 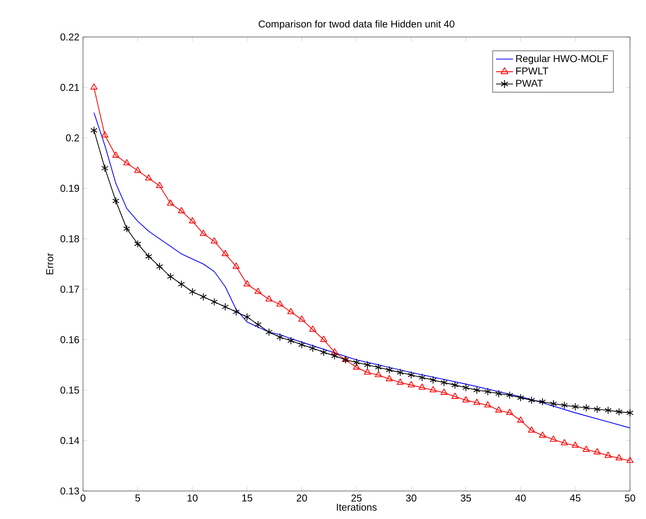 What do you see at coordinates (520, 498) in the screenshot?
I see `x-tick-label: 40` at bounding box center [520, 498].